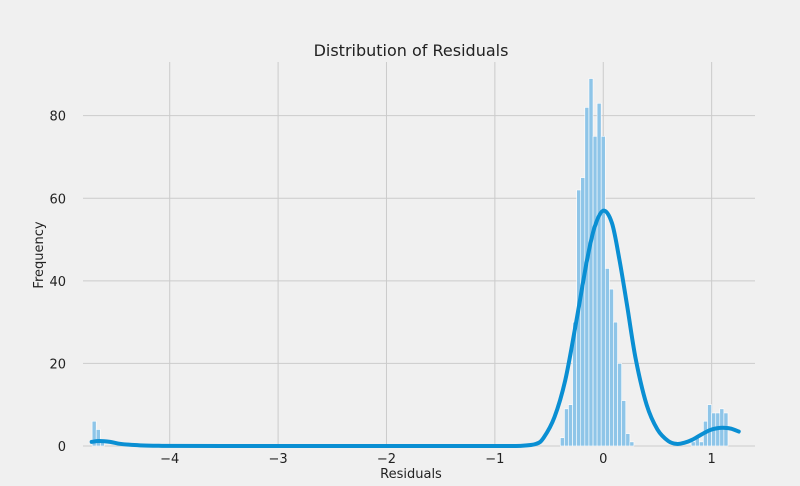 This screenshot has width=800, height=486. Describe the element at coordinates (603, 459) in the screenshot. I see `x-tick-label: 0` at that location.